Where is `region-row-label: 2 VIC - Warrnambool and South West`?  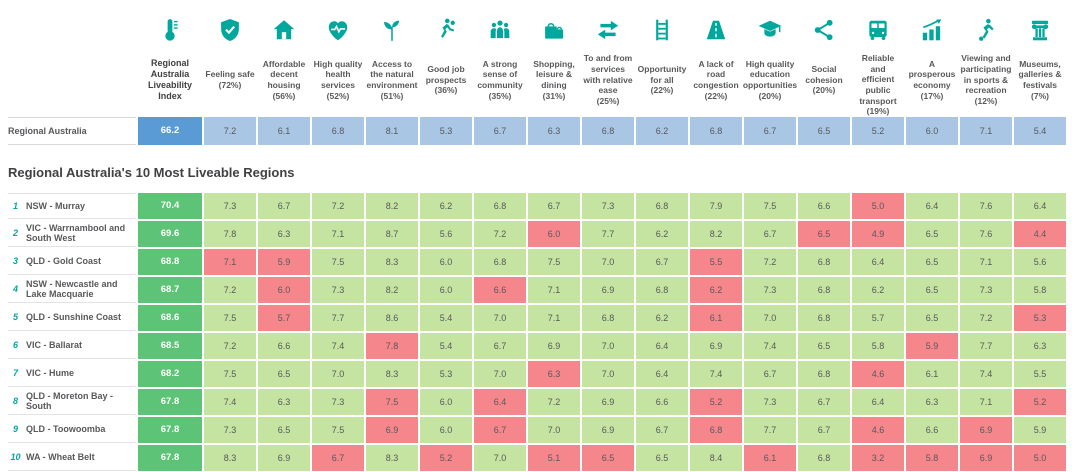
region-row-label: 2 VIC - Warrnambool and South West is located at coordinates (72, 234).